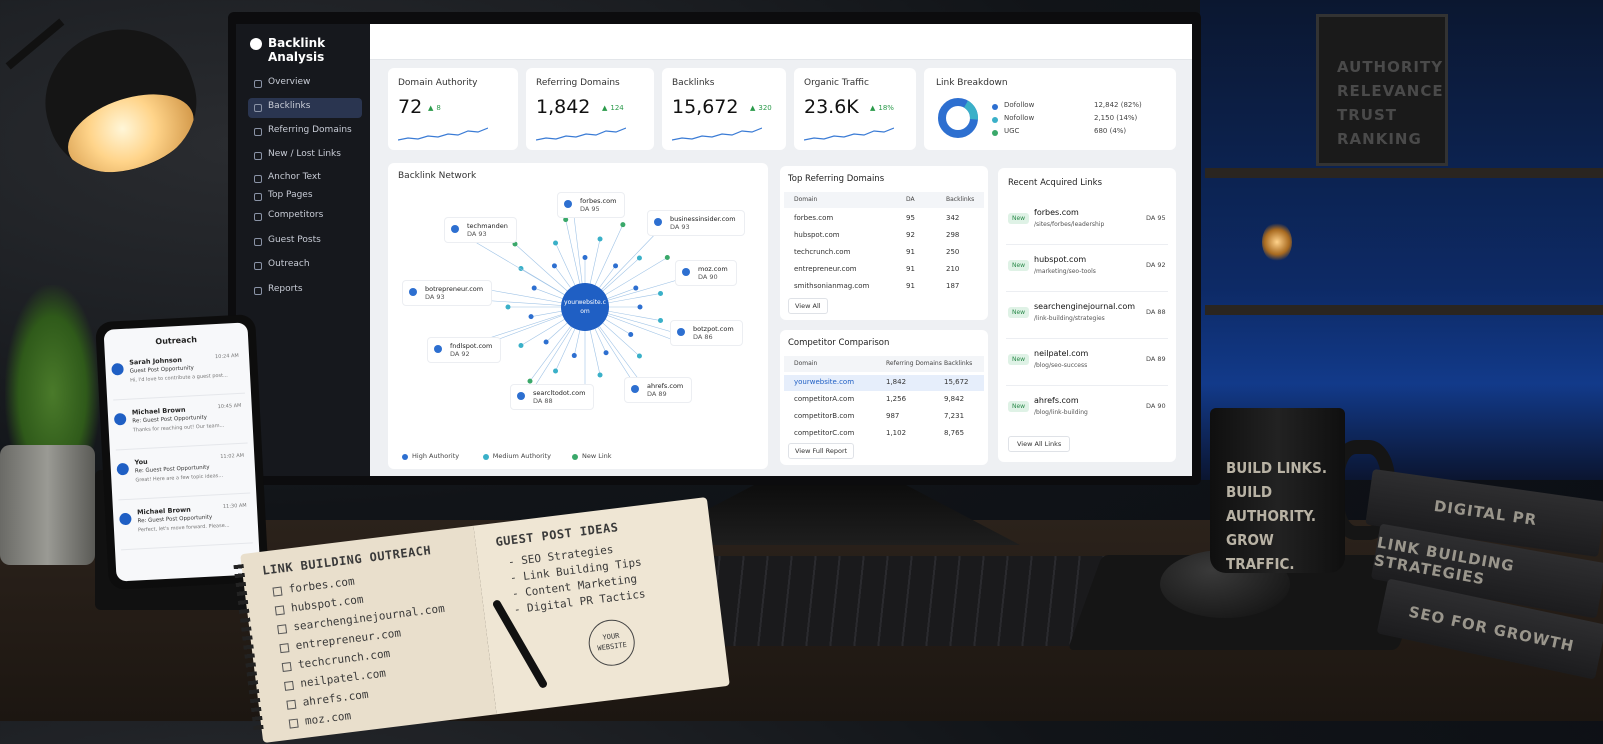 This screenshot has height=744, width=1603. Describe the element at coordinates (229, 406) in the screenshot. I see `time: 10:45 AM` at that location.